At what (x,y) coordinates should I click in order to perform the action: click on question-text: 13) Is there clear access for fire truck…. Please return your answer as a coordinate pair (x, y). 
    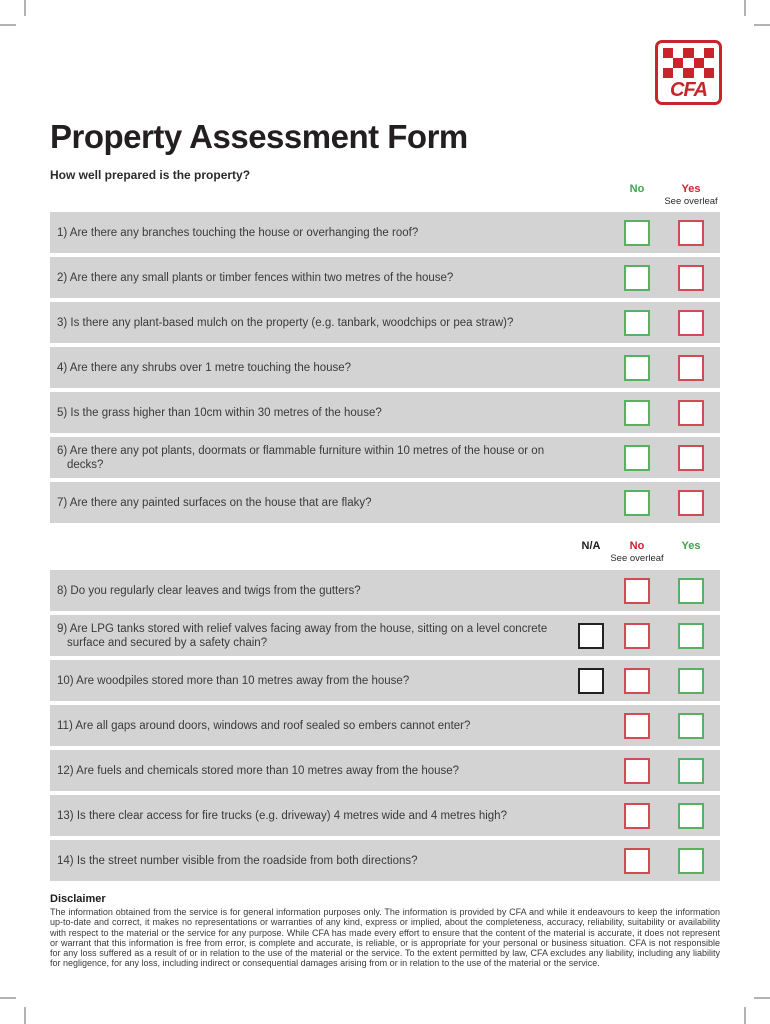
    Looking at the image, I should click on (282, 815).